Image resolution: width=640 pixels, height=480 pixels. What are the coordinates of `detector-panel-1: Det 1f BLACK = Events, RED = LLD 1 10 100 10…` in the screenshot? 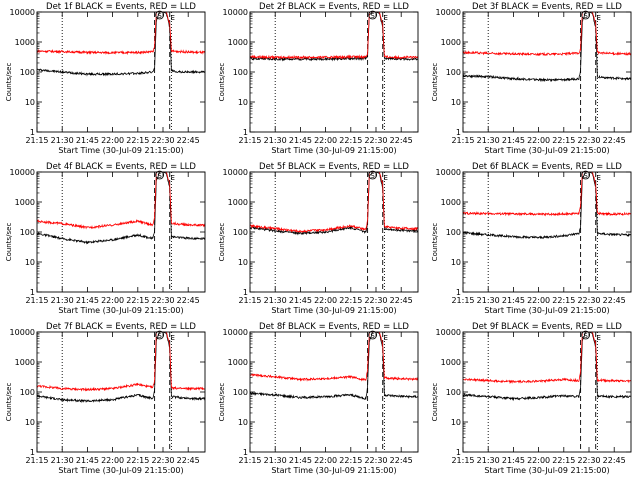 It's located at (105, 78).